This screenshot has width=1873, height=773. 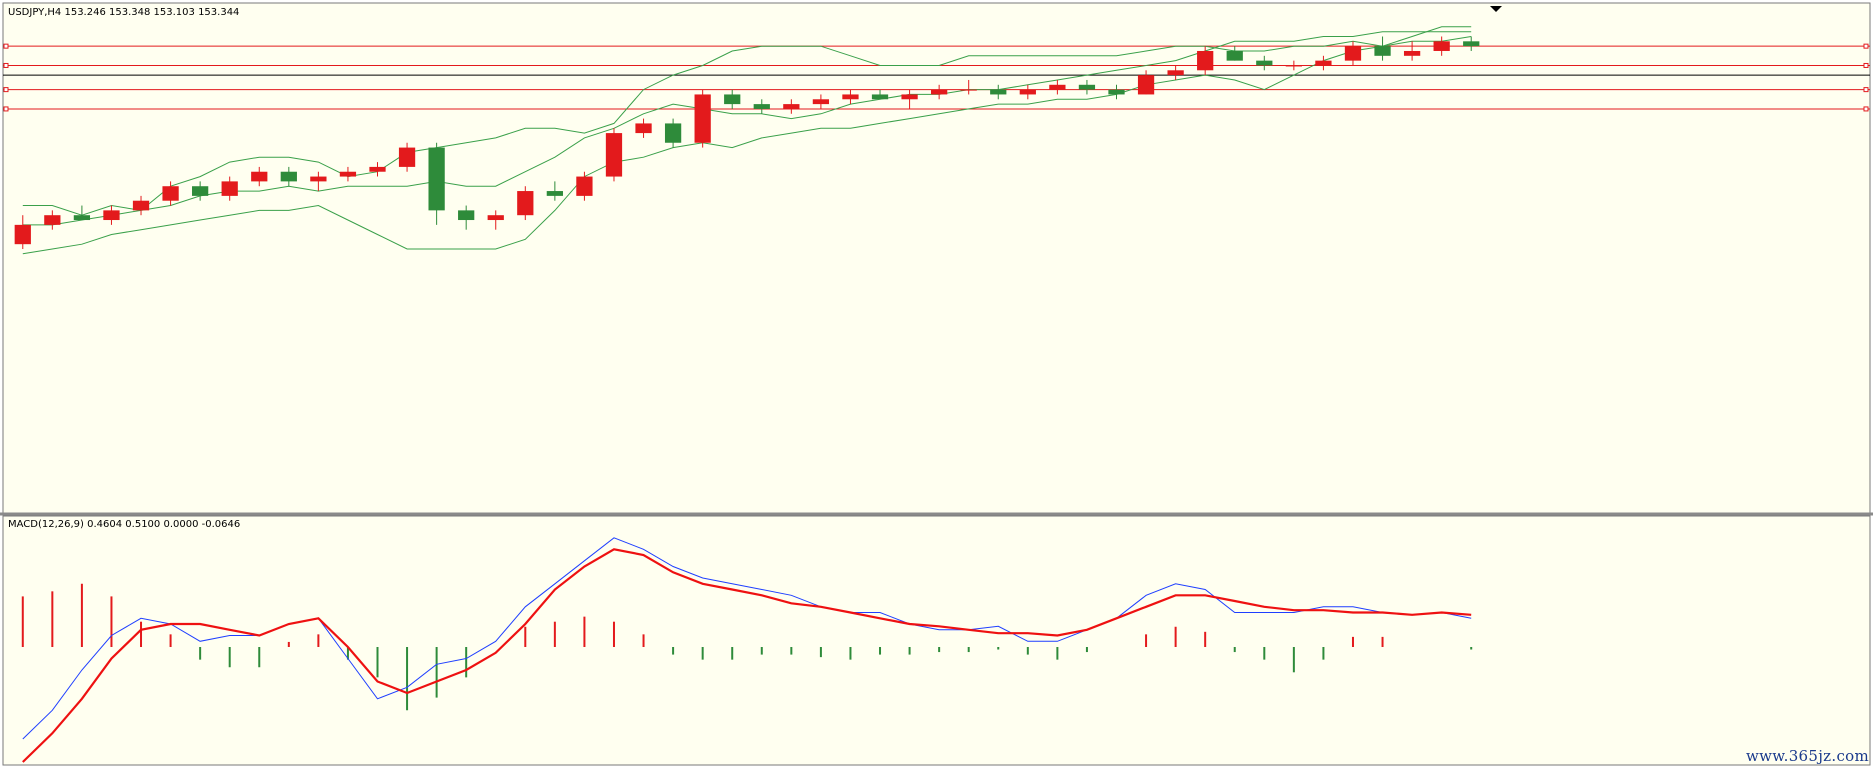 I want to click on shift-marker-icon, so click(x=1496, y=9).